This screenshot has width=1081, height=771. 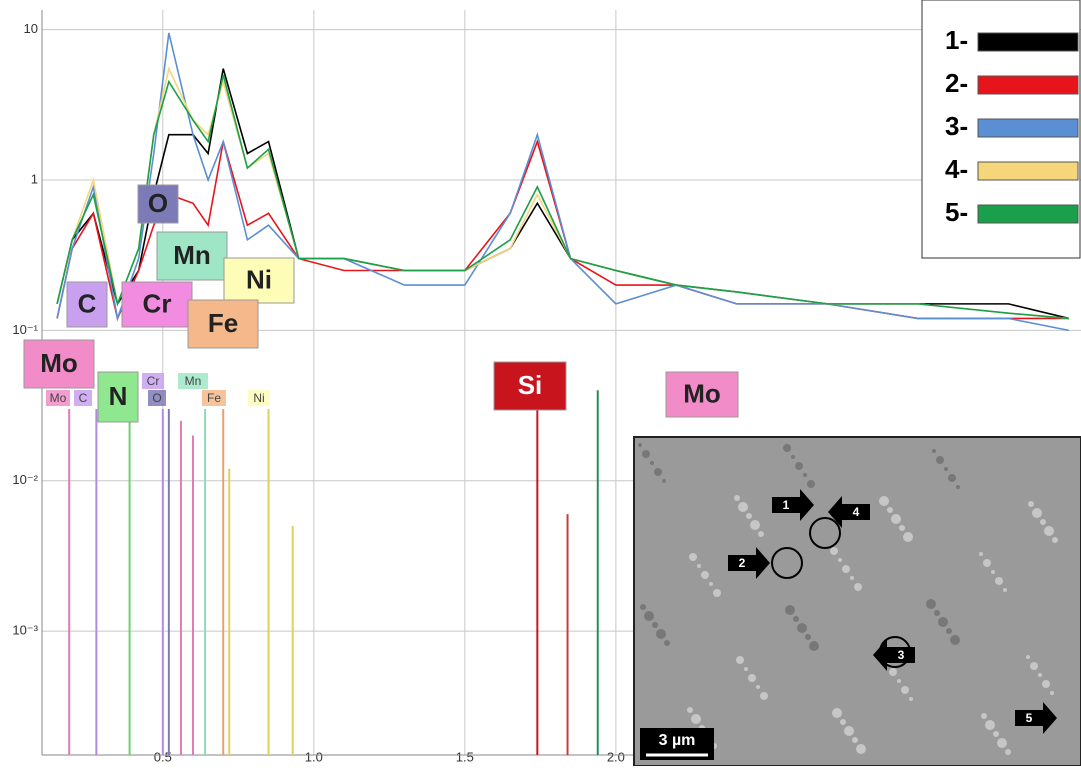 I want to click on marker-circle, so click(x=825, y=533).